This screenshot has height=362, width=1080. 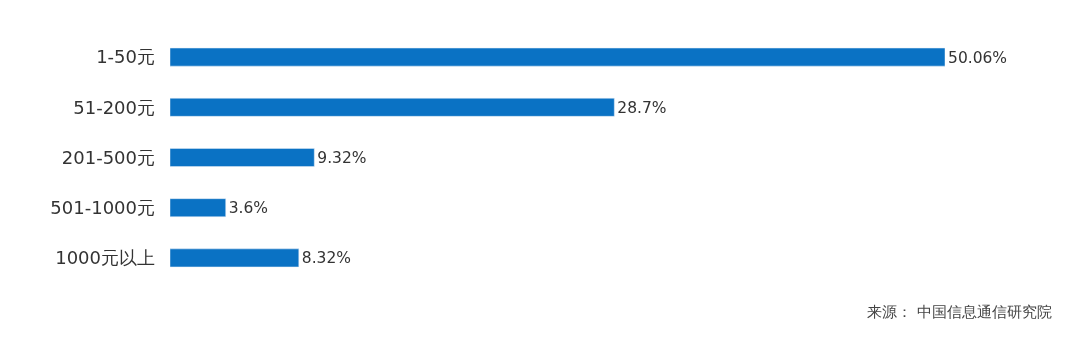 I want to click on data-label: 9.32%, so click(x=342, y=158).